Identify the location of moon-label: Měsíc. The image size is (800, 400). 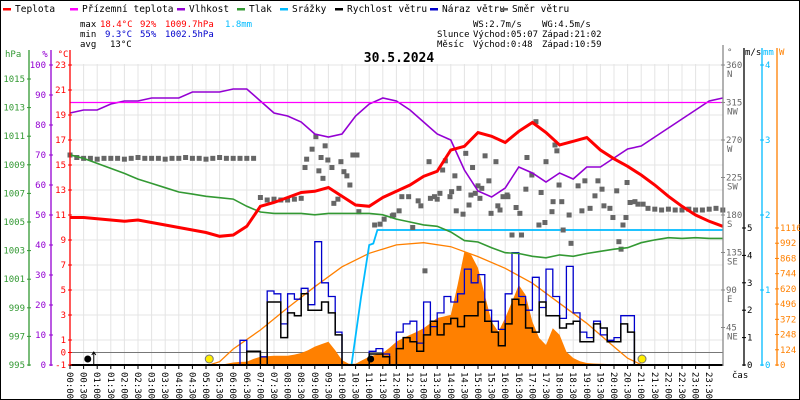
(450, 45).